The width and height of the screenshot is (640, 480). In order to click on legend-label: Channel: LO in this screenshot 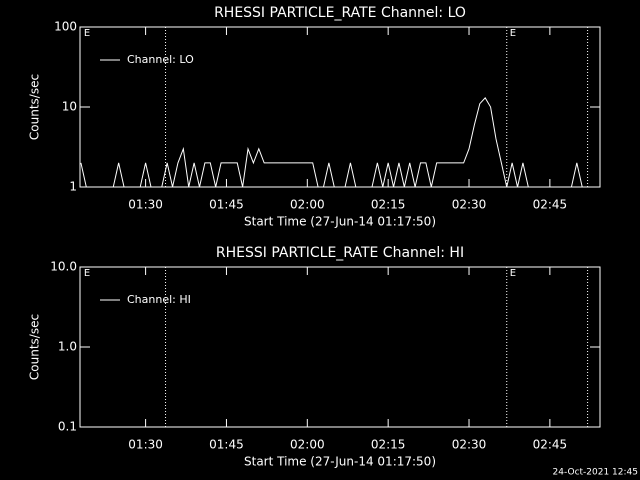, I will do `click(160, 59)`.